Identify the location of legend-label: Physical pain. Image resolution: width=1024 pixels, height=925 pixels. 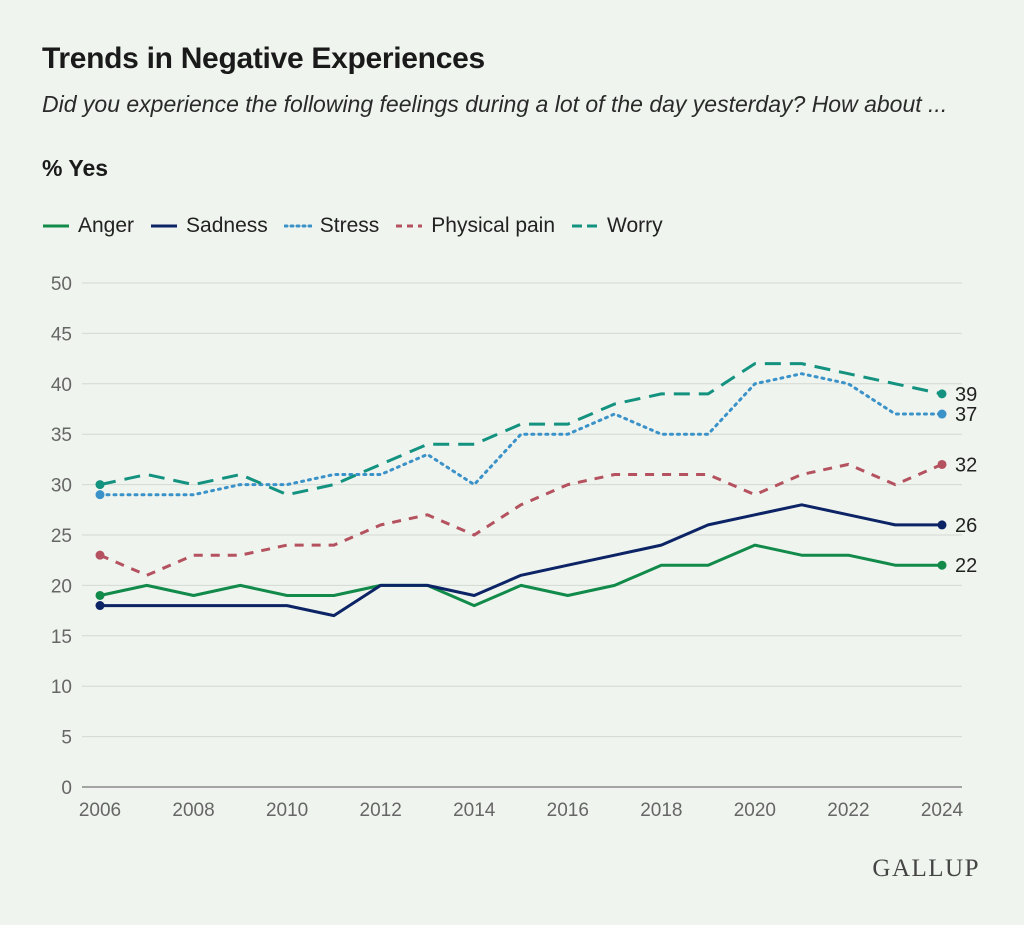
(493, 225).